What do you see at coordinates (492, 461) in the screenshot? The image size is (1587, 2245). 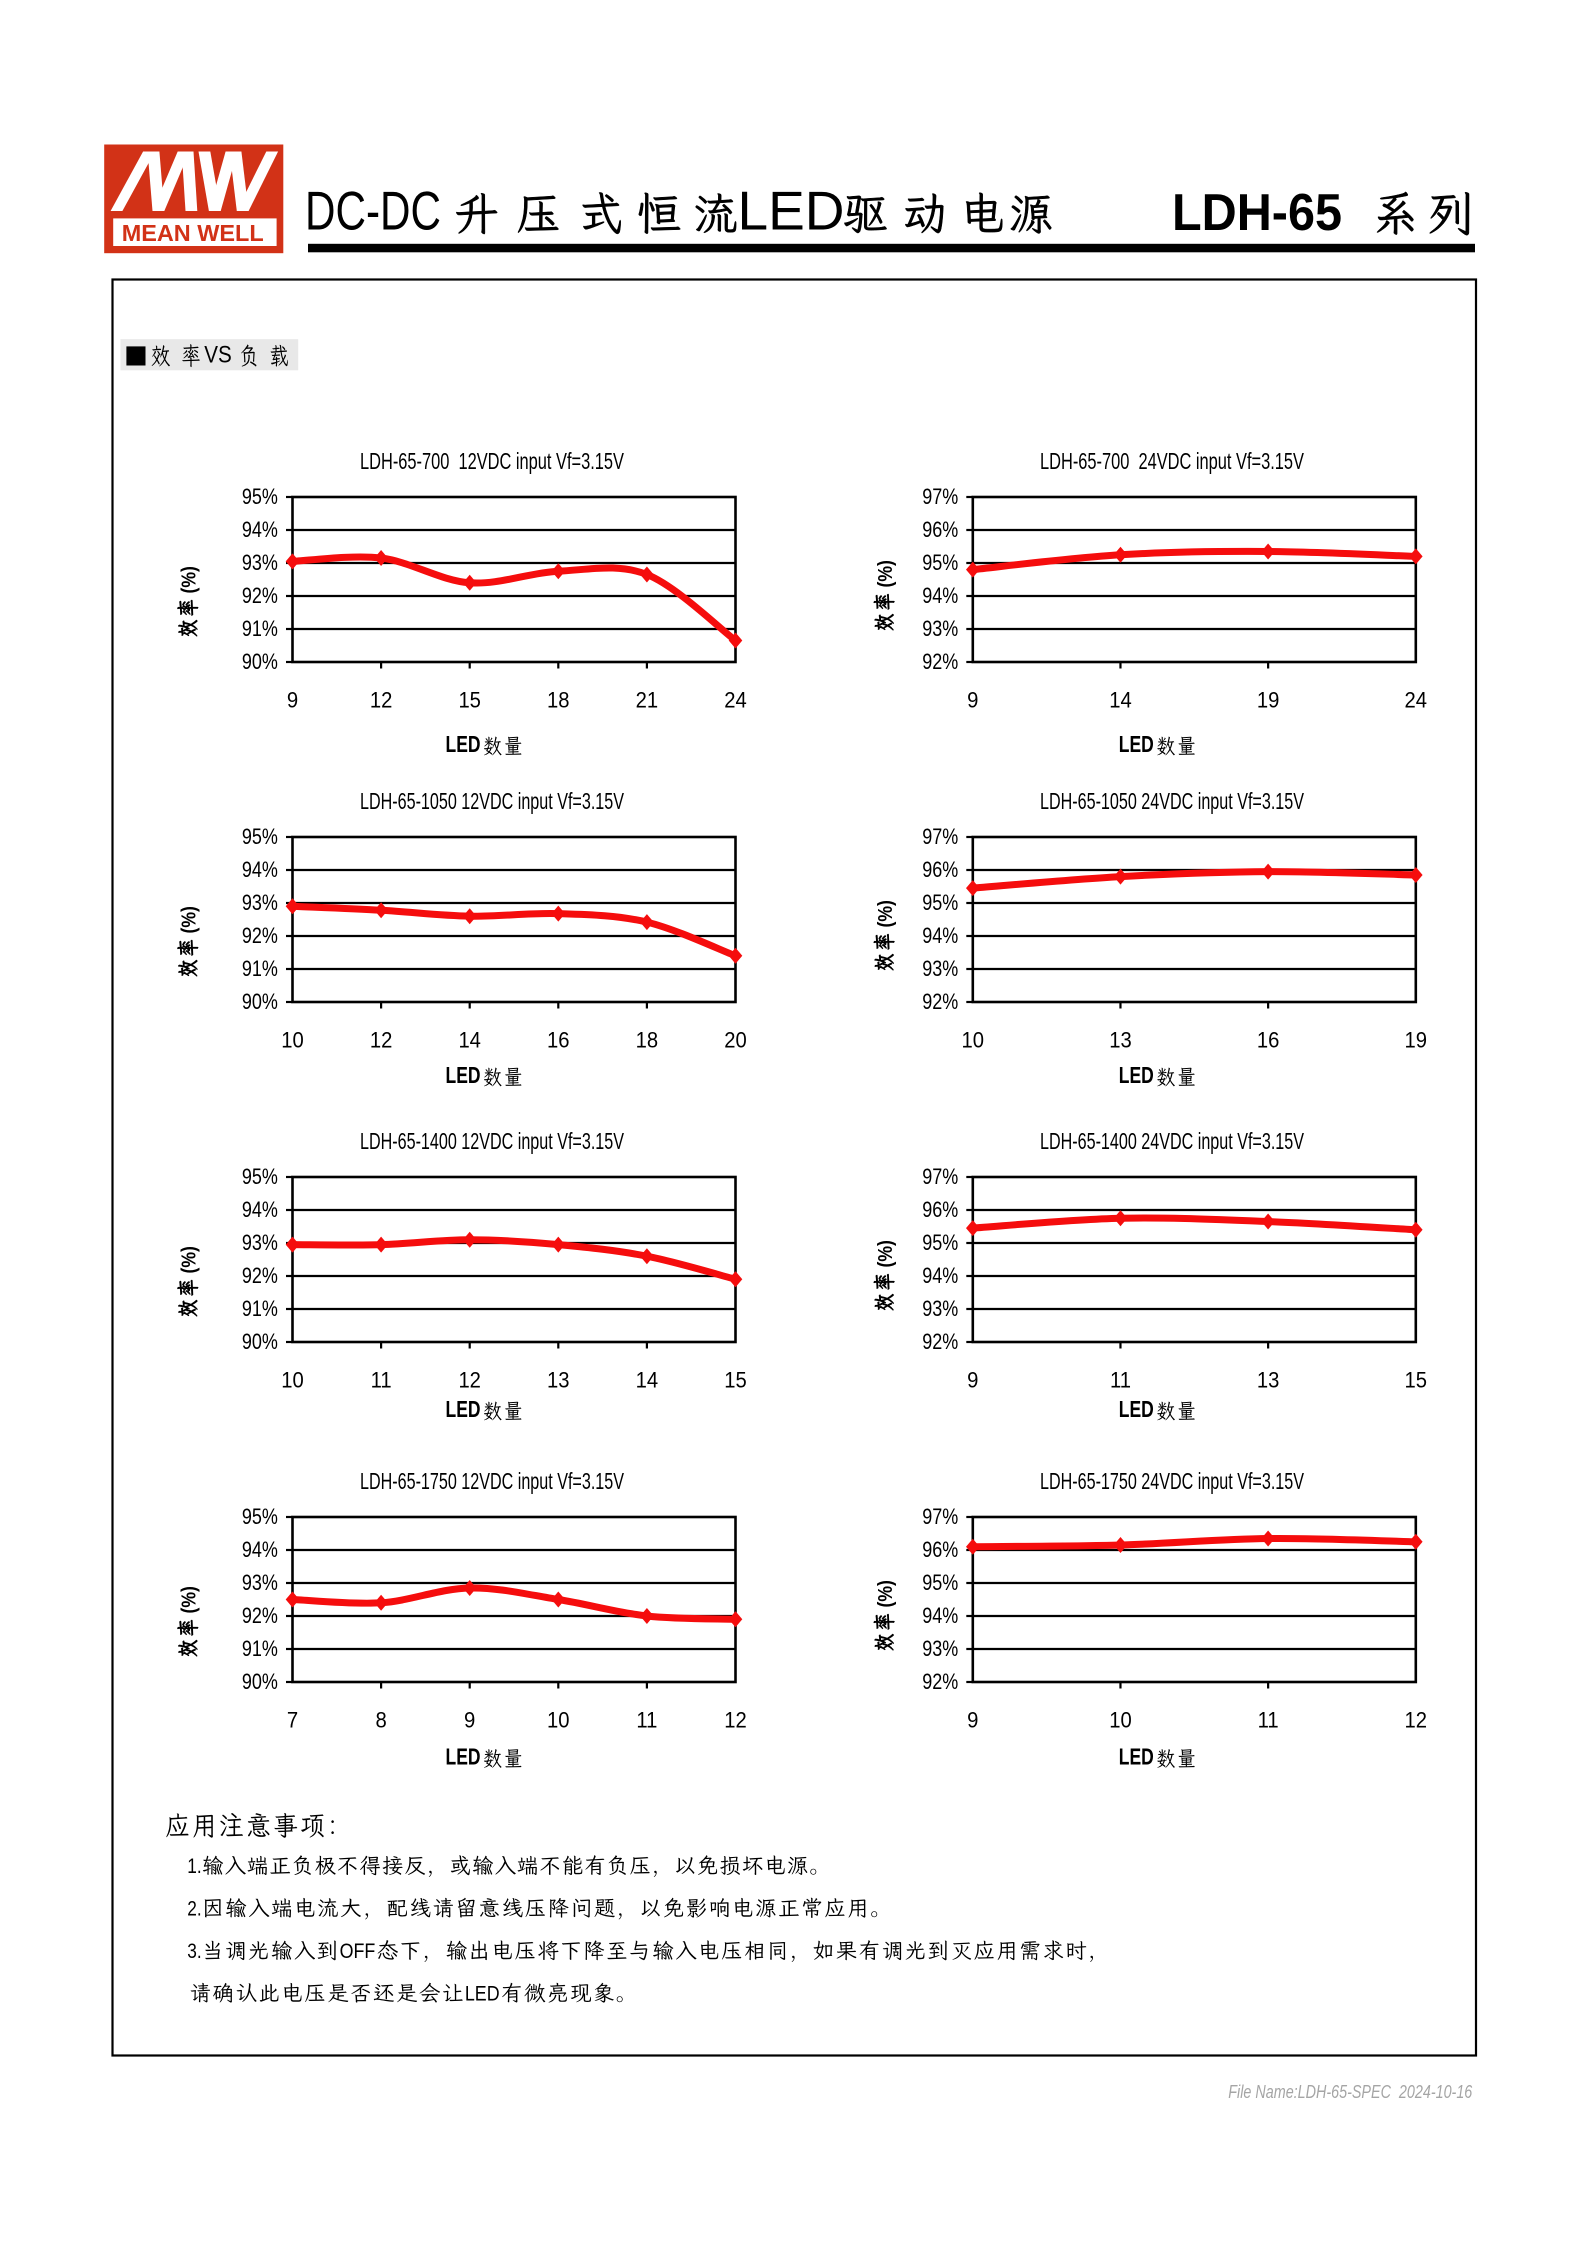 I see `svg-text:LDH-65-700 12VDC input Vf=3.1: LDH-65-700 12VDC input Vf=3.15V` at bounding box center [492, 461].